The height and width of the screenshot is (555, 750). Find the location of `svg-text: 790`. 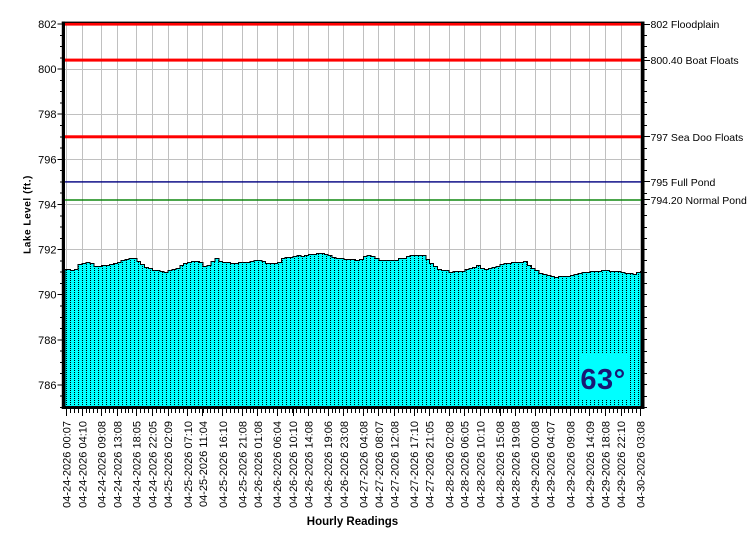

svg-text: 790 is located at coordinates (47, 296).